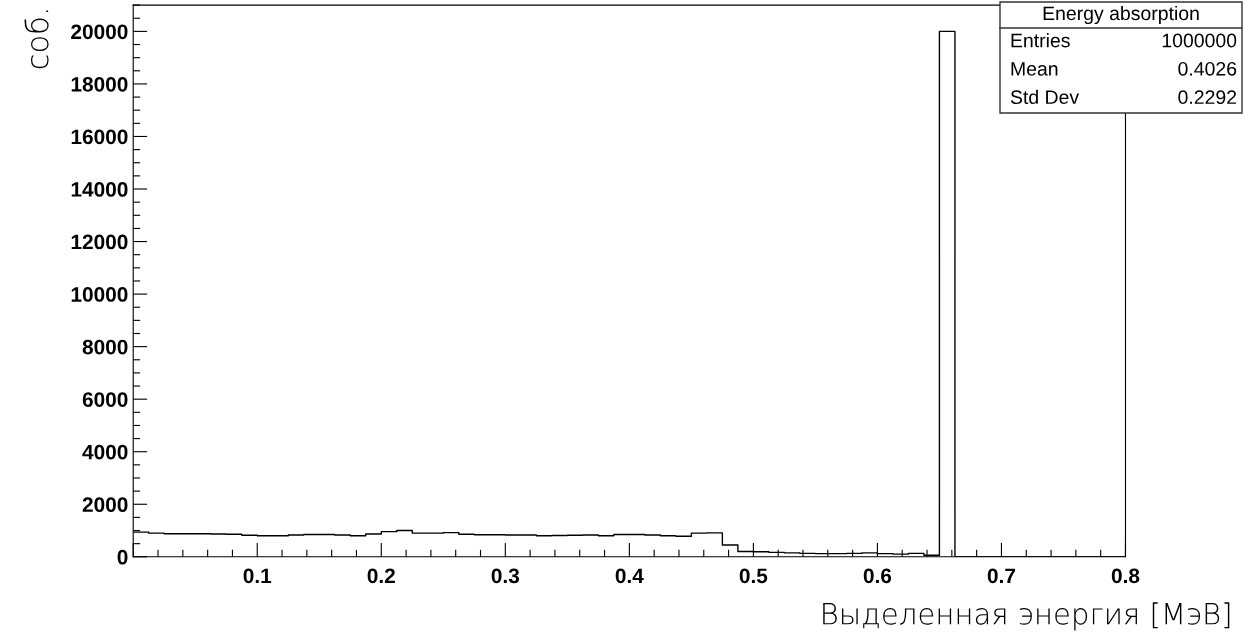 Image resolution: width=1245 pixels, height=640 pixels. Describe the element at coordinates (1040, 40) in the screenshot. I see `annotation: Entries` at that location.